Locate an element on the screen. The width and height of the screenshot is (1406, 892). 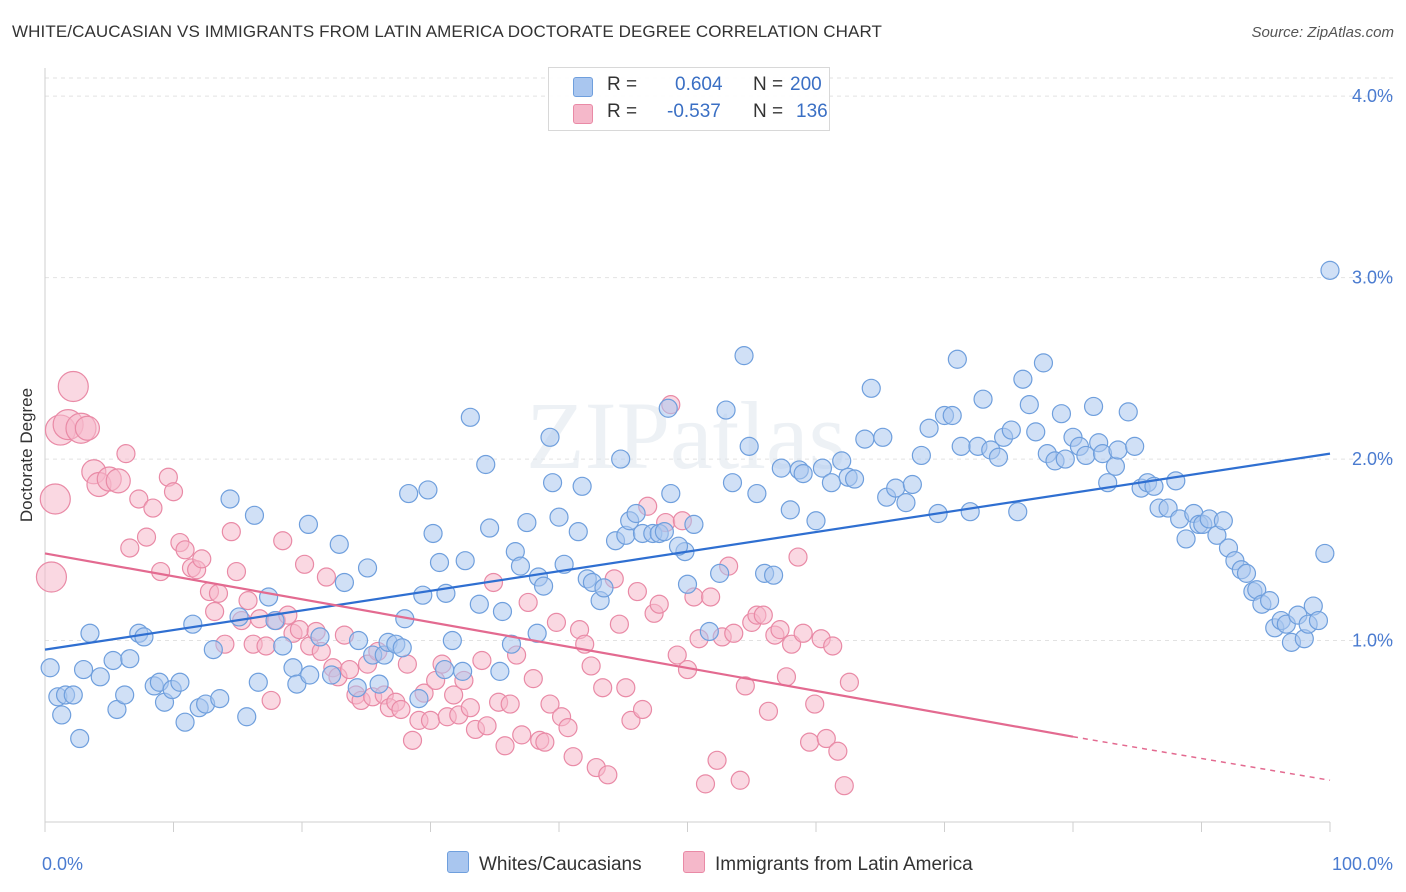
legend-n-value-pink: 136 is located at coordinates (812, 111).